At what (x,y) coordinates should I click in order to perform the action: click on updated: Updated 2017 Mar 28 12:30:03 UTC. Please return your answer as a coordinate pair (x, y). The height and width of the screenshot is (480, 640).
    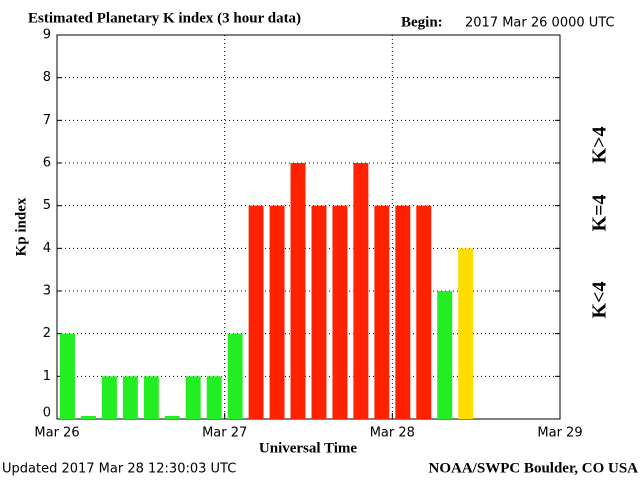
    Looking at the image, I should click on (119, 469).